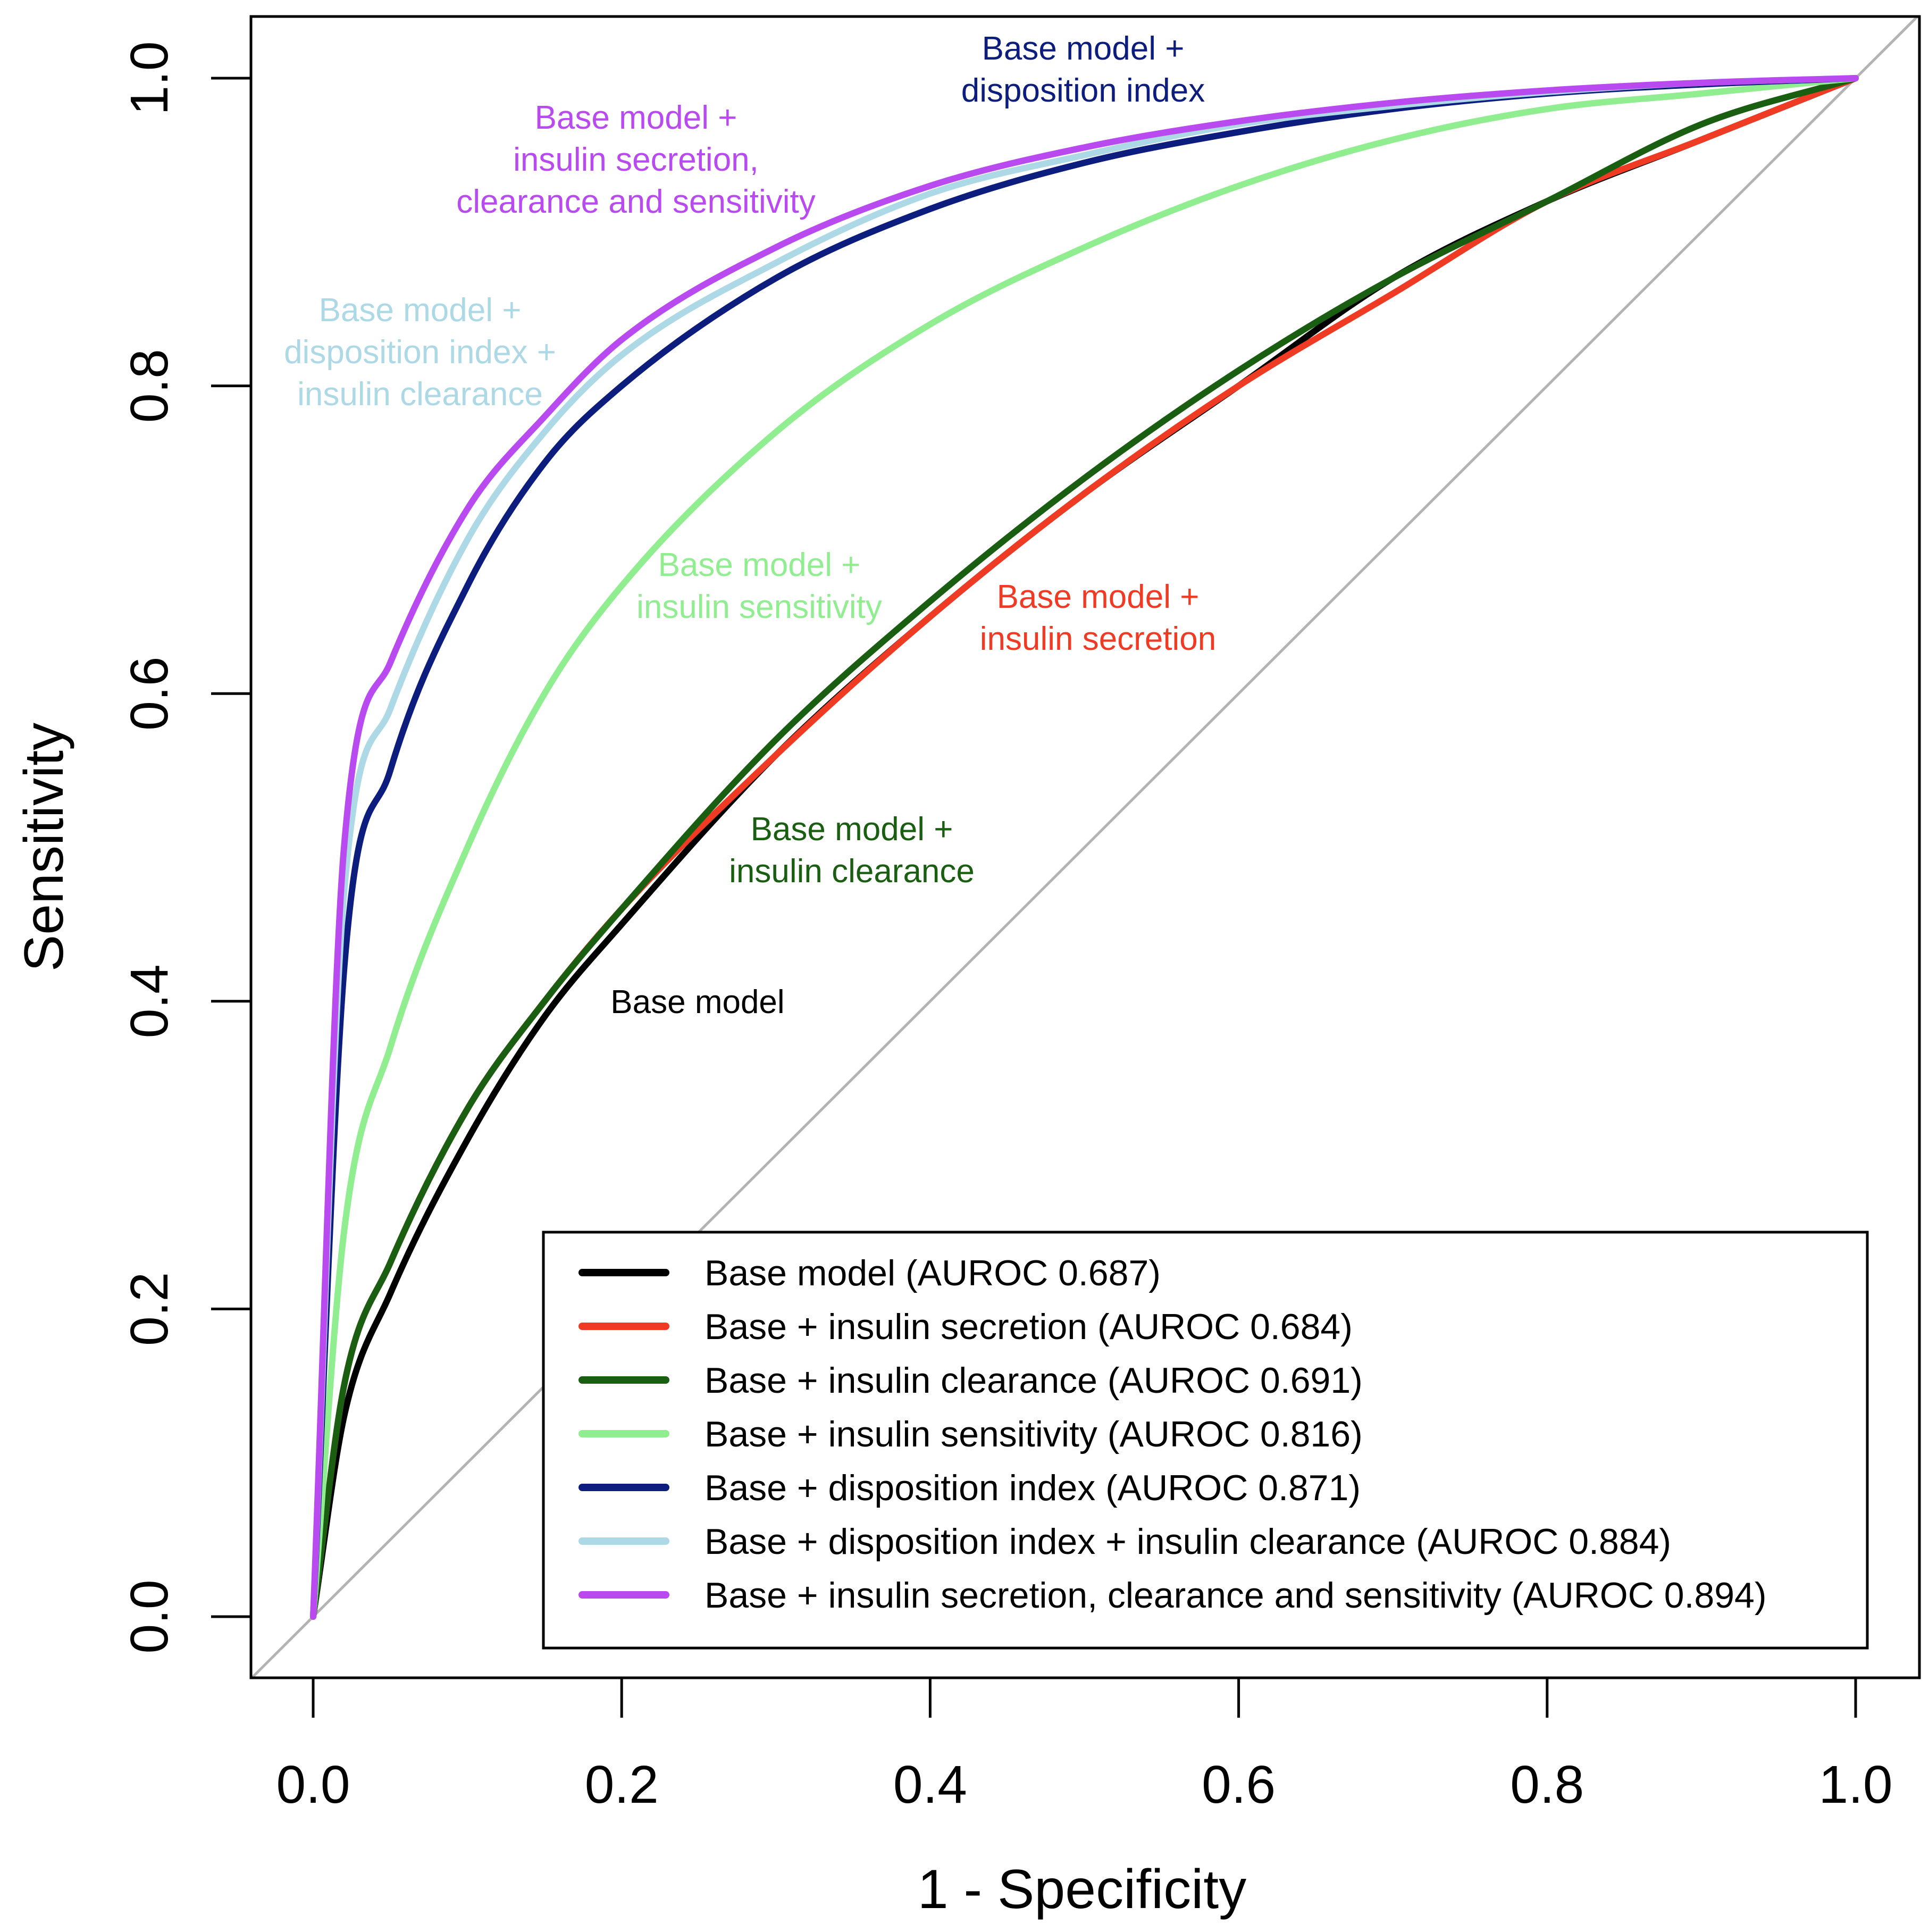 This screenshot has height=1932, width=1929. Describe the element at coordinates (1855, 1784) in the screenshot. I see `x-tick-label: 1.0` at that location.